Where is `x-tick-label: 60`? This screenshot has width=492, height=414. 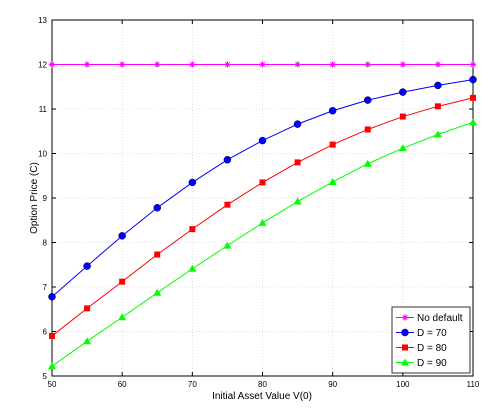
x-tick-label: 60 is located at coordinates (122, 384).